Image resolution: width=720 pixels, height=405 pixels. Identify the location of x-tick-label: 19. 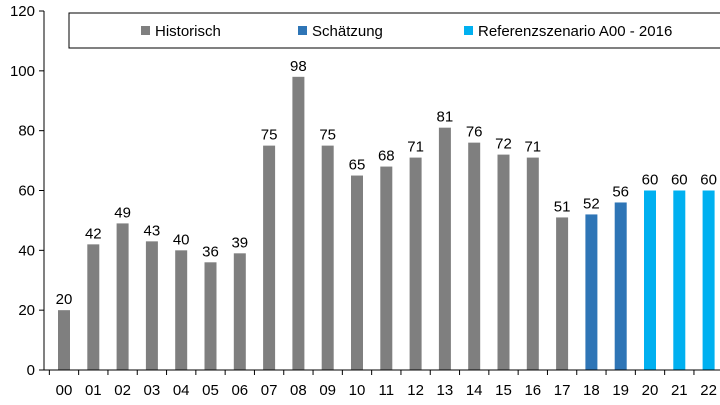
(620, 390).